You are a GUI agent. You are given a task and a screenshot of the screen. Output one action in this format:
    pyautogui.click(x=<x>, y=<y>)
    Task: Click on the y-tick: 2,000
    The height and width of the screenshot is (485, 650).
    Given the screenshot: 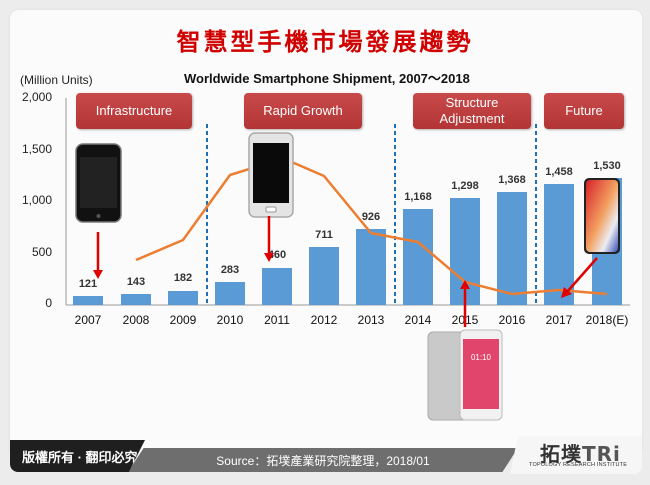 What is the action you would take?
    pyautogui.click(x=36, y=97)
    